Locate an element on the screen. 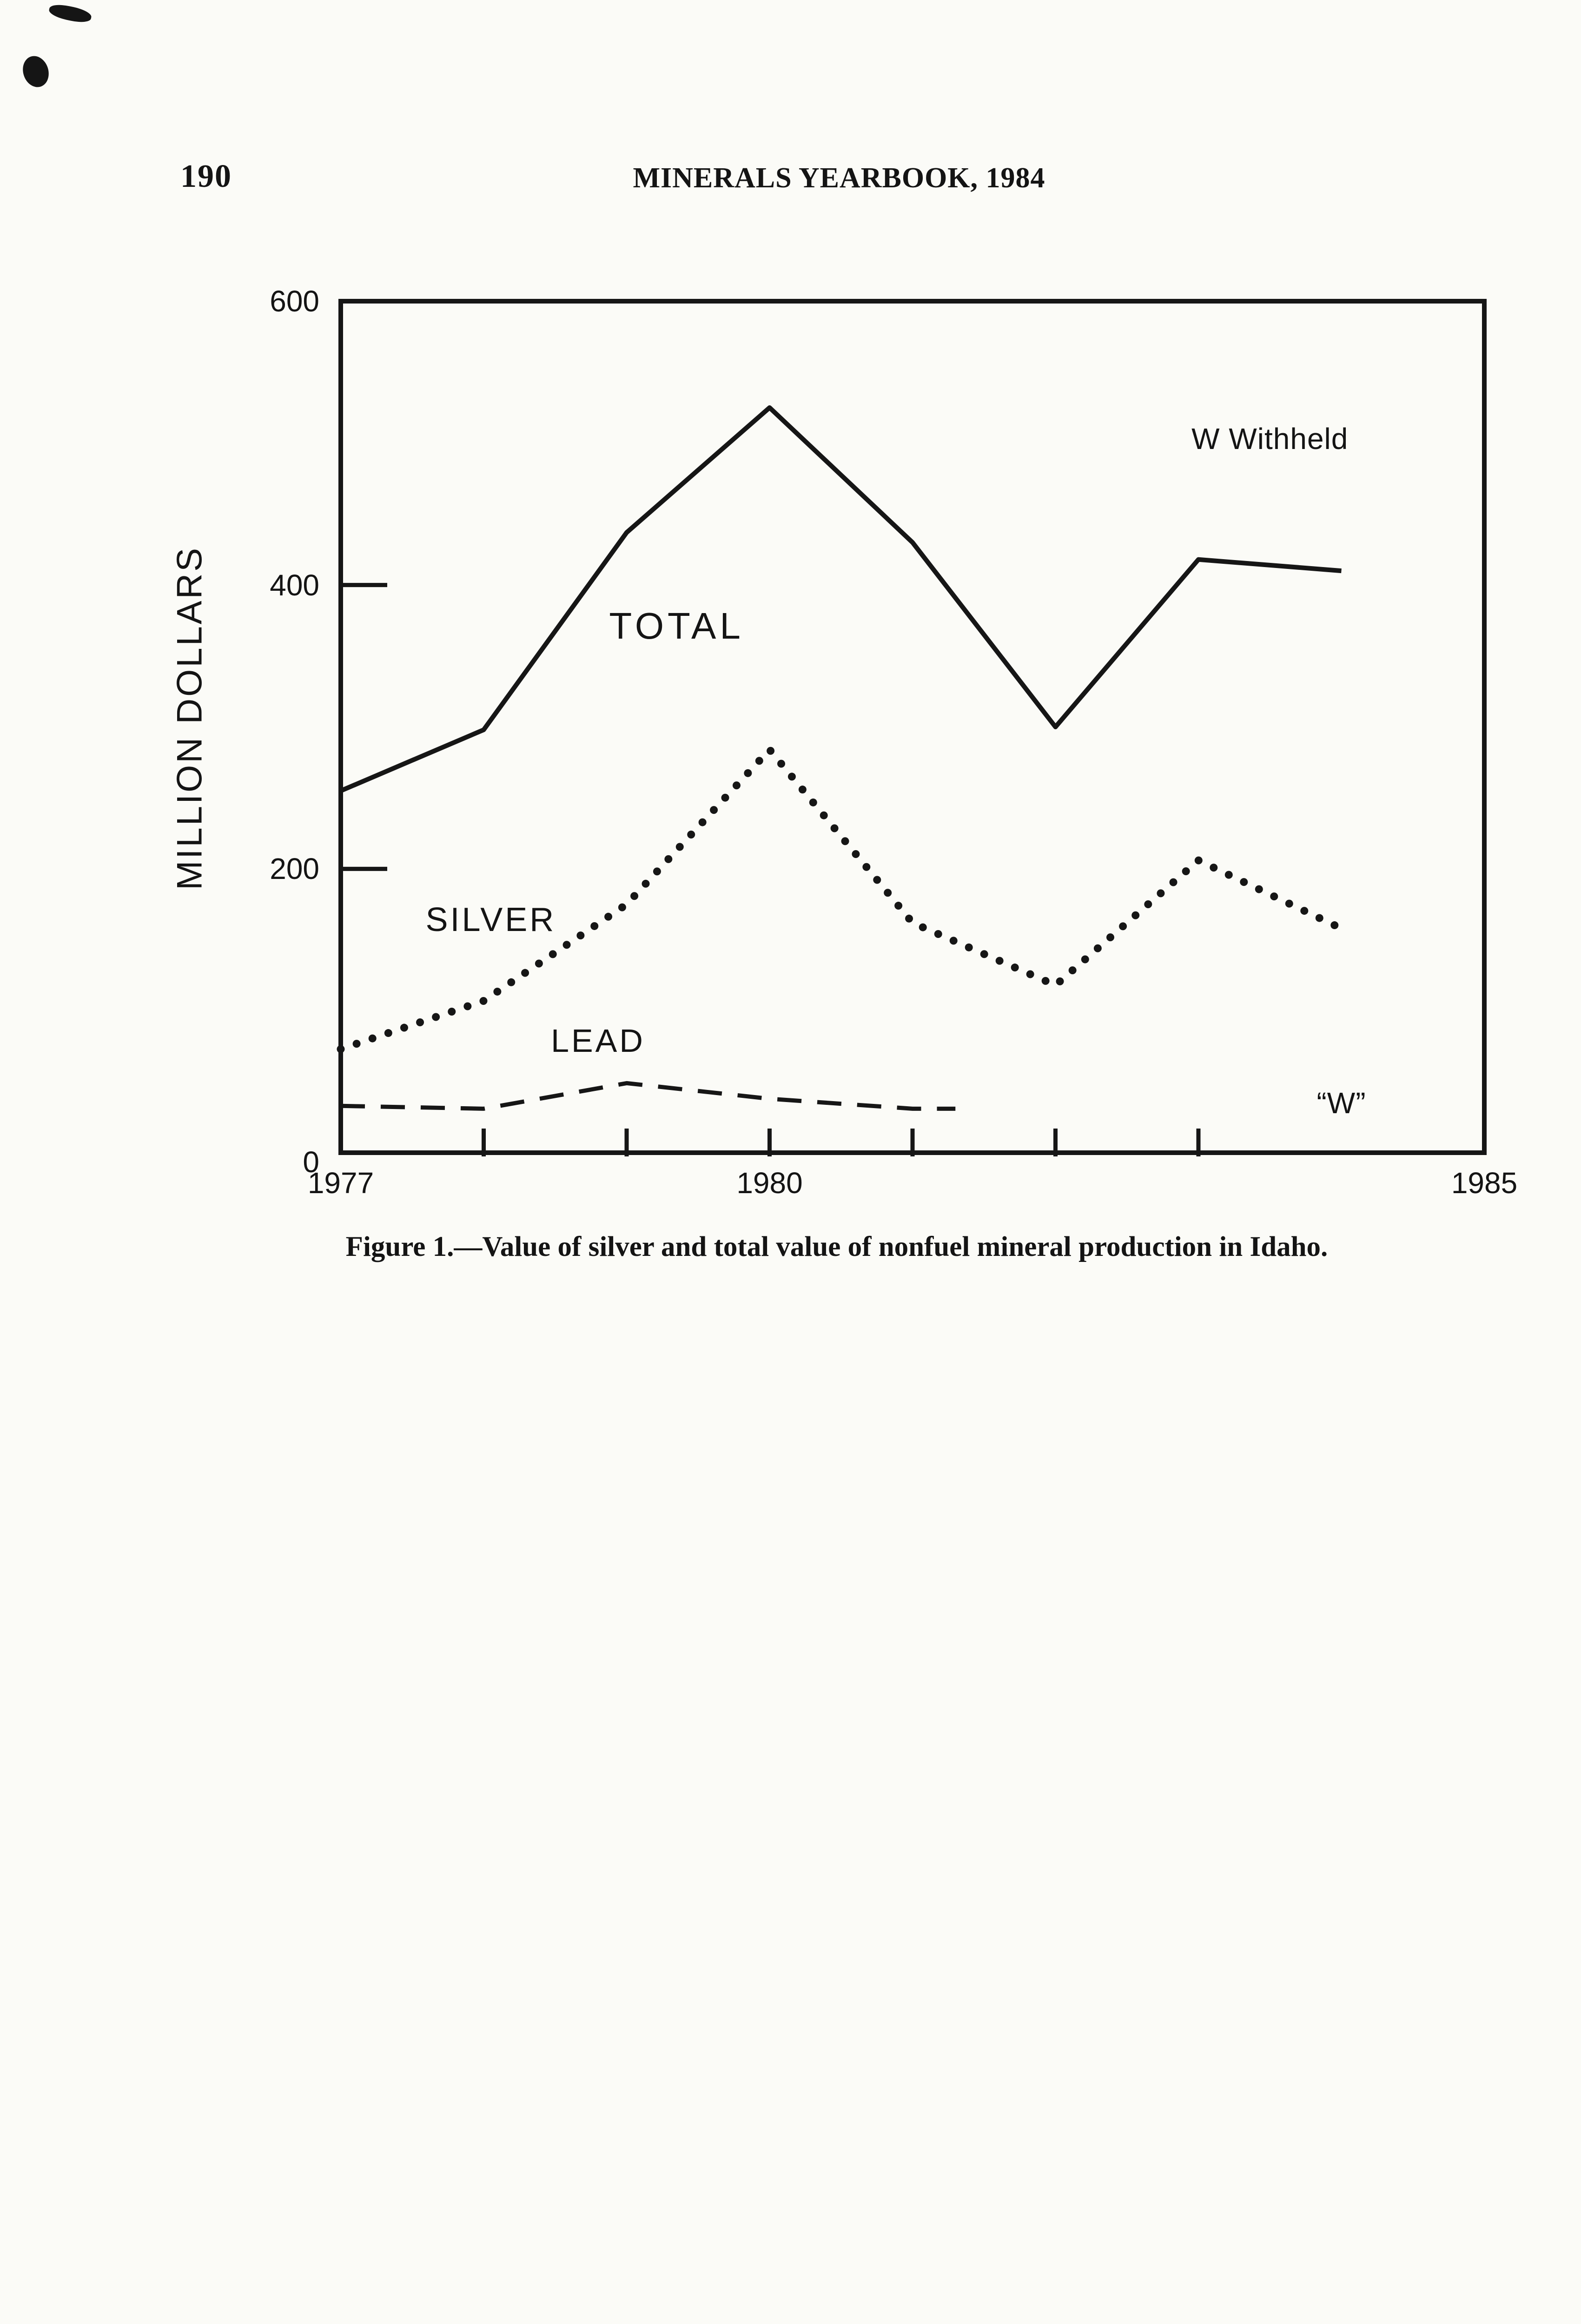  annotation-w-withheld: W Withheld is located at coordinates (1270, 439).